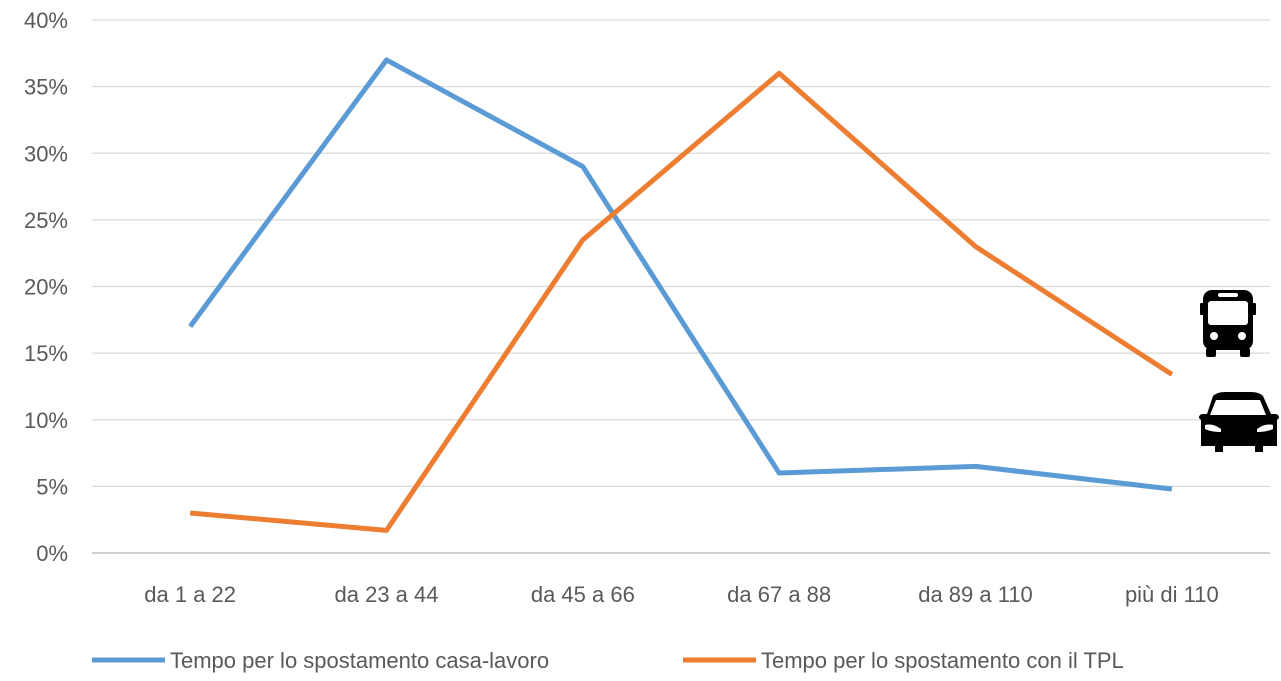 The image size is (1281, 681). Describe the element at coordinates (1172, 594) in the screenshot. I see `x-tick-label: più di 110` at that location.